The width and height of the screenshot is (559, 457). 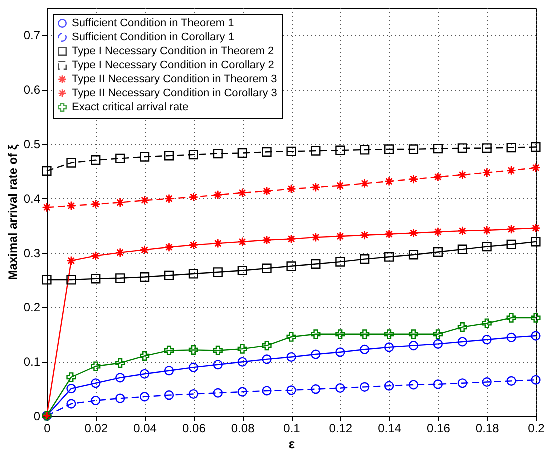 What do you see at coordinates (32, 253) in the screenshot?
I see `y-tick-label: 0.3` at bounding box center [32, 253].